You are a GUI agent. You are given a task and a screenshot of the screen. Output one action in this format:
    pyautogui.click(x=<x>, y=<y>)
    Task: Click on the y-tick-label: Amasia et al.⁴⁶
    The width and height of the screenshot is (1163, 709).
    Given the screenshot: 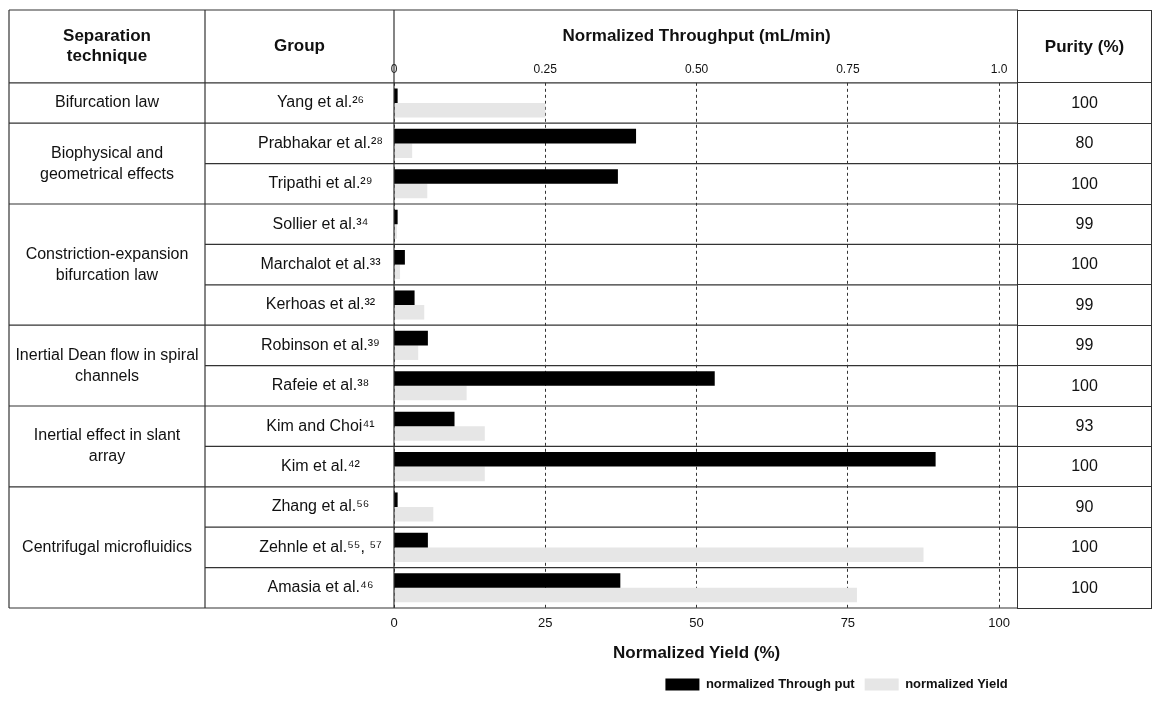 What is the action you would take?
    pyautogui.click(x=320, y=587)
    